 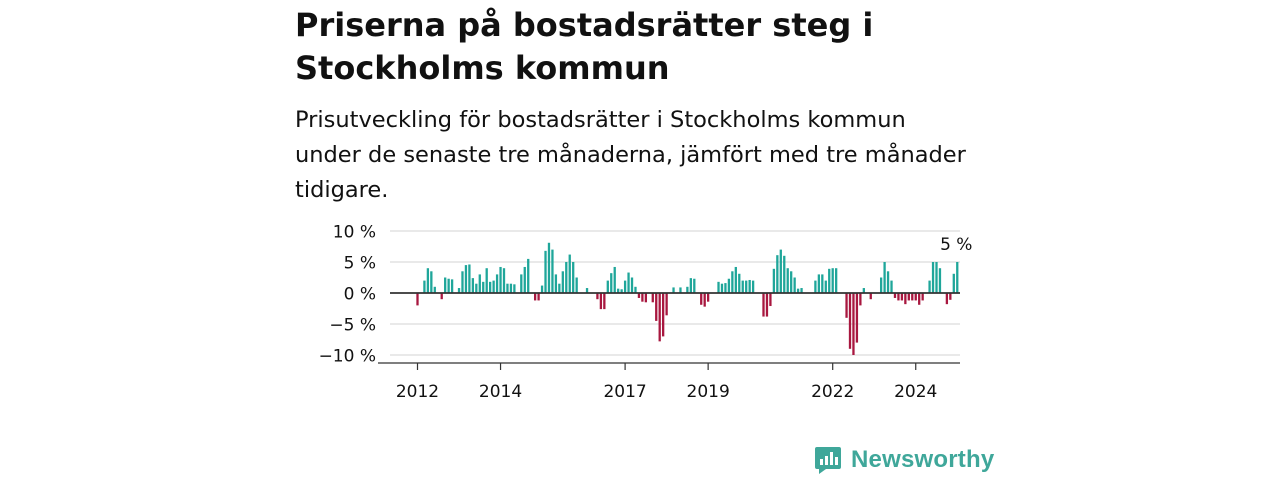 What do you see at coordinates (352, 326) in the screenshot?
I see `y-tick-label: −5 %` at bounding box center [352, 326].